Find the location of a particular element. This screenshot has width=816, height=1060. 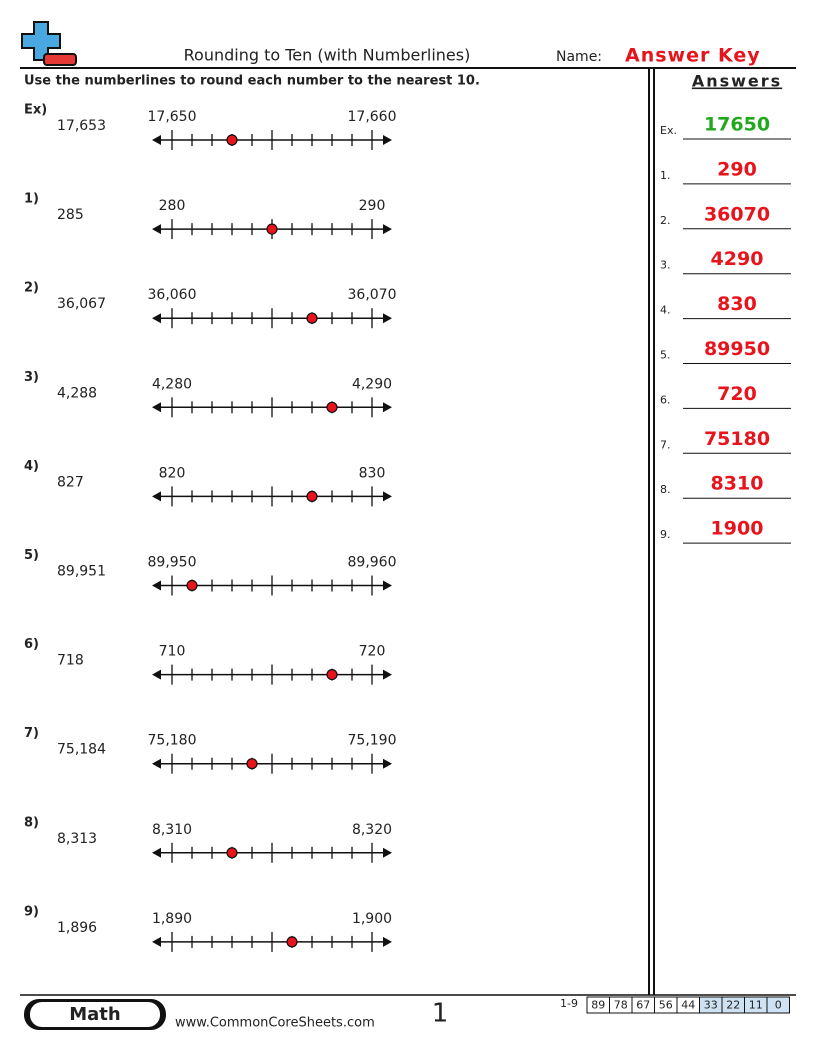

score: 33 is located at coordinates (711, 1005).